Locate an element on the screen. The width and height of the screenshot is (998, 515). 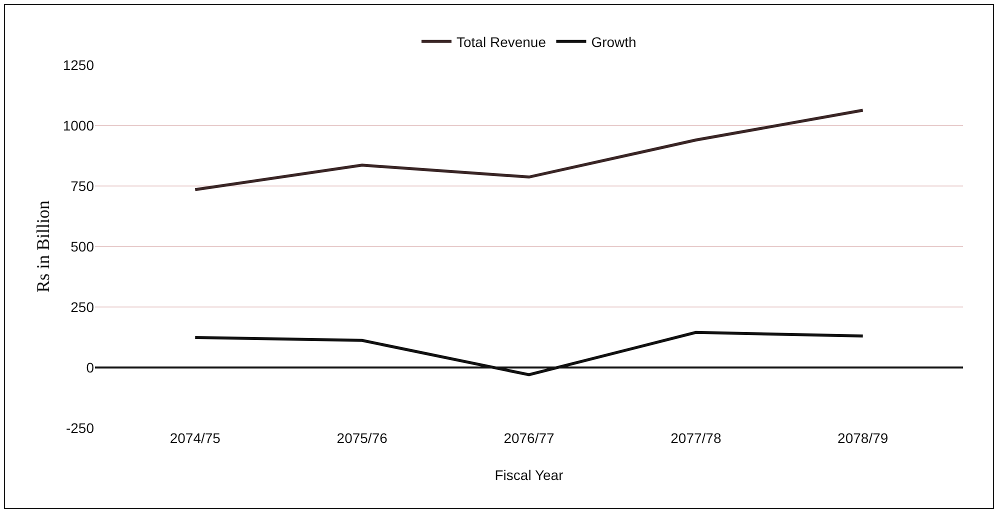
y-axis-title: Rs in Billion is located at coordinates (43, 246).